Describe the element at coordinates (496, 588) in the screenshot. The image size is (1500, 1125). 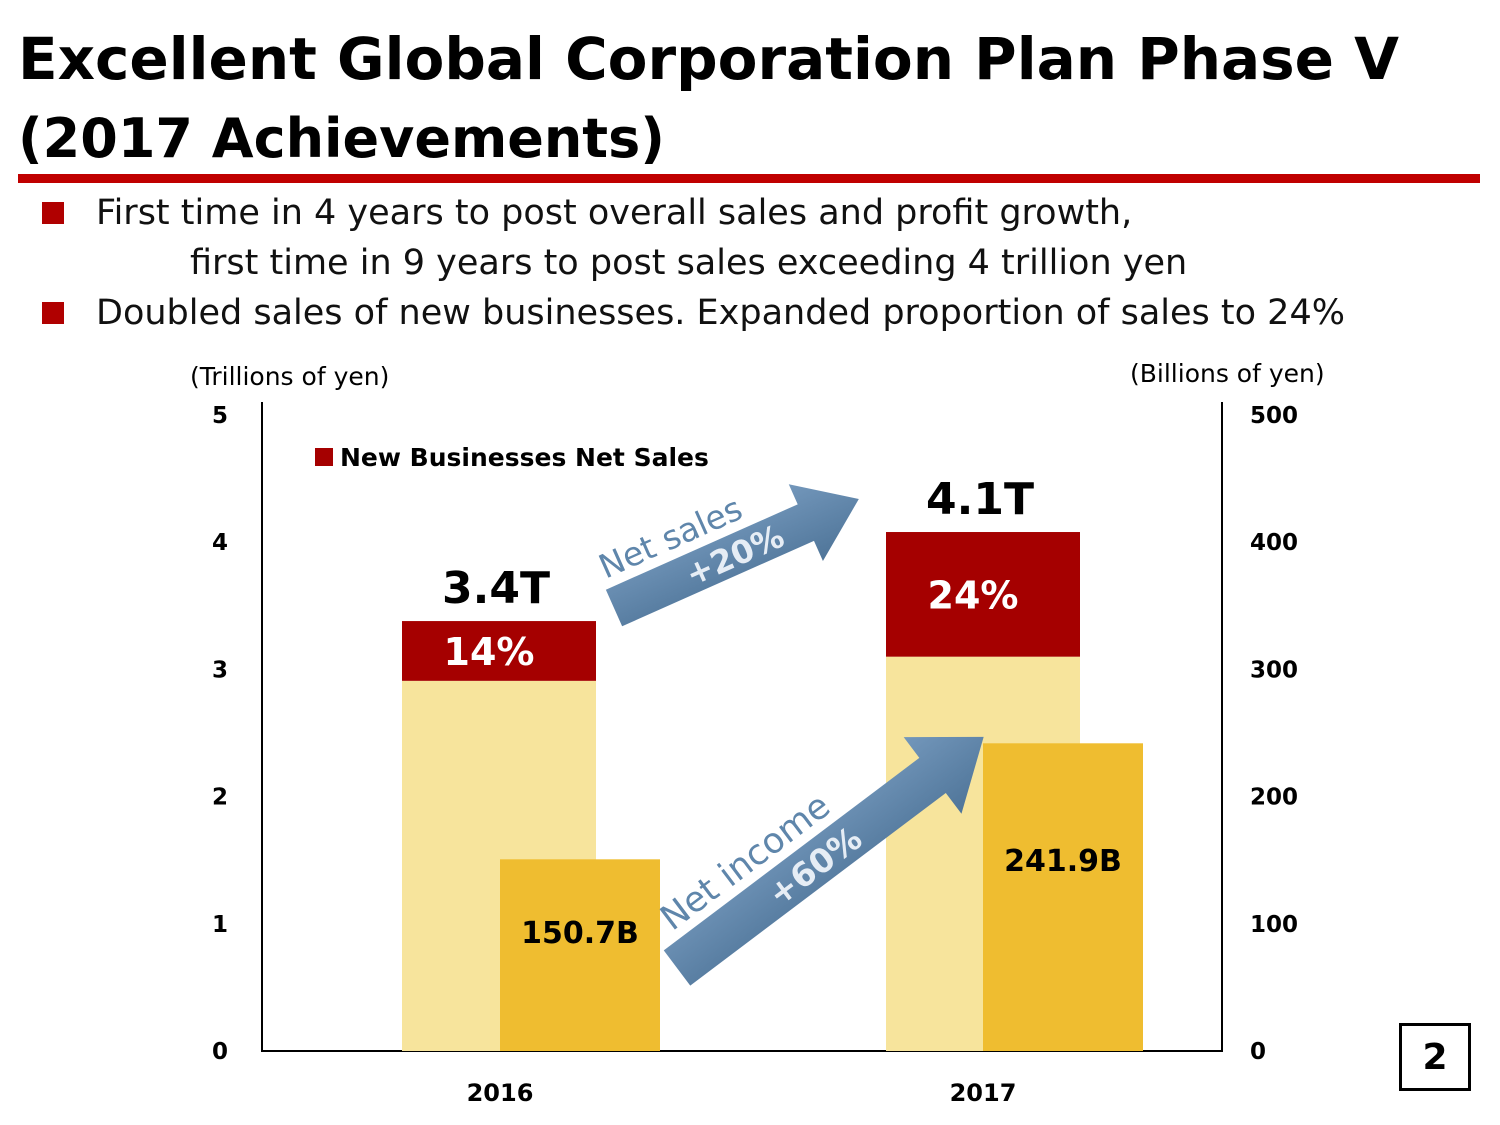
I see `total-sales-label-2016: 3.4T` at that location.